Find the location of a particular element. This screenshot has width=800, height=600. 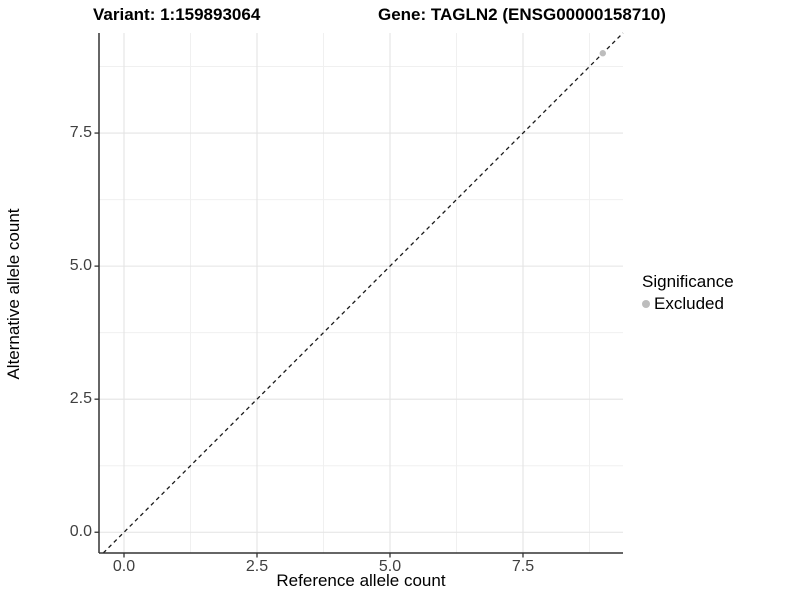

y-tick-label: 0.0 is located at coordinates (80, 532).